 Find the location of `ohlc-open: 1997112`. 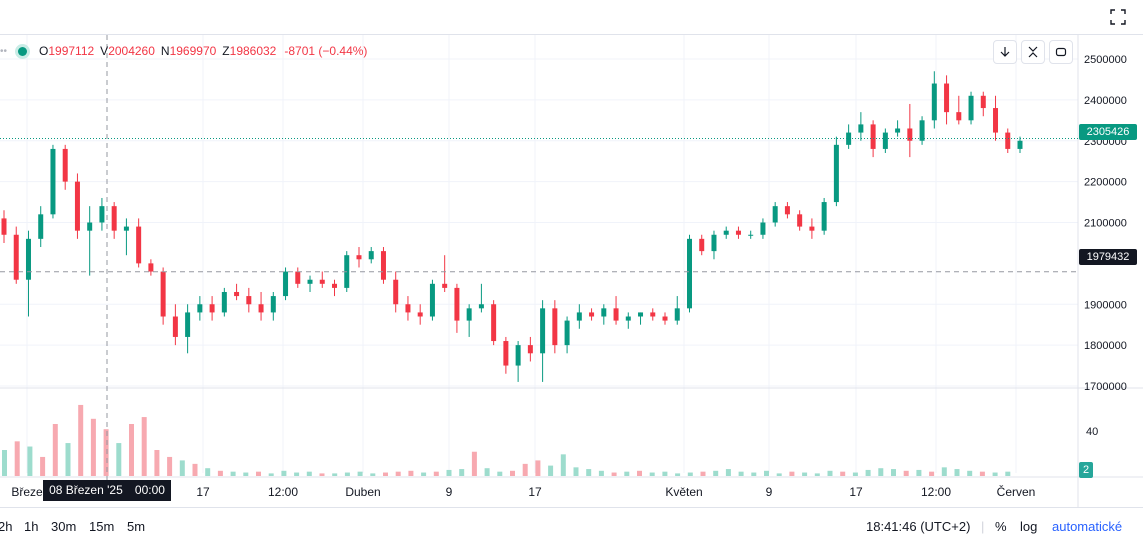

ohlc-open: 1997112 is located at coordinates (71, 51).